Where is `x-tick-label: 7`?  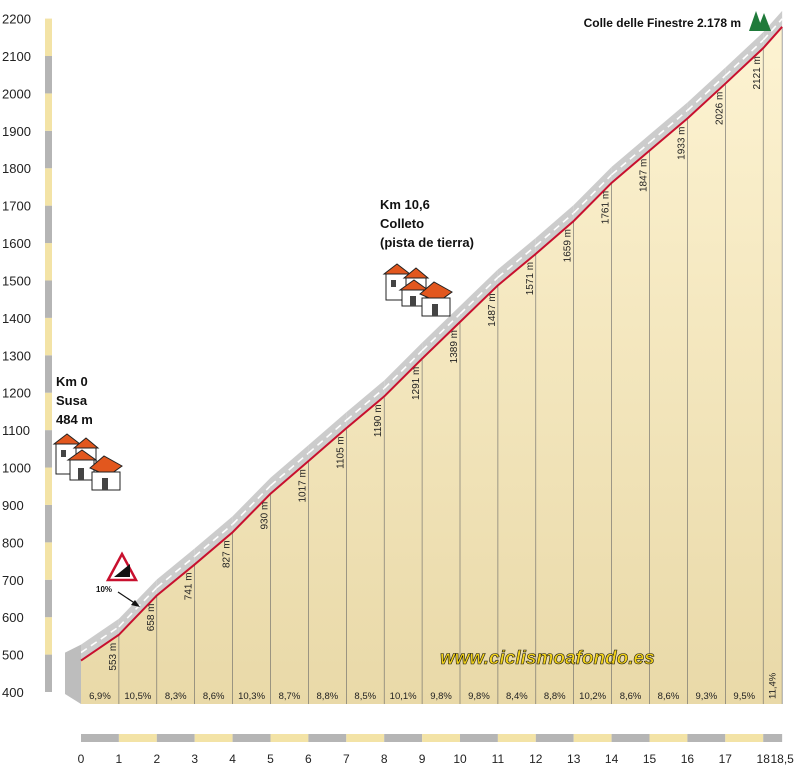 x-tick-label: 7 is located at coordinates (346, 759).